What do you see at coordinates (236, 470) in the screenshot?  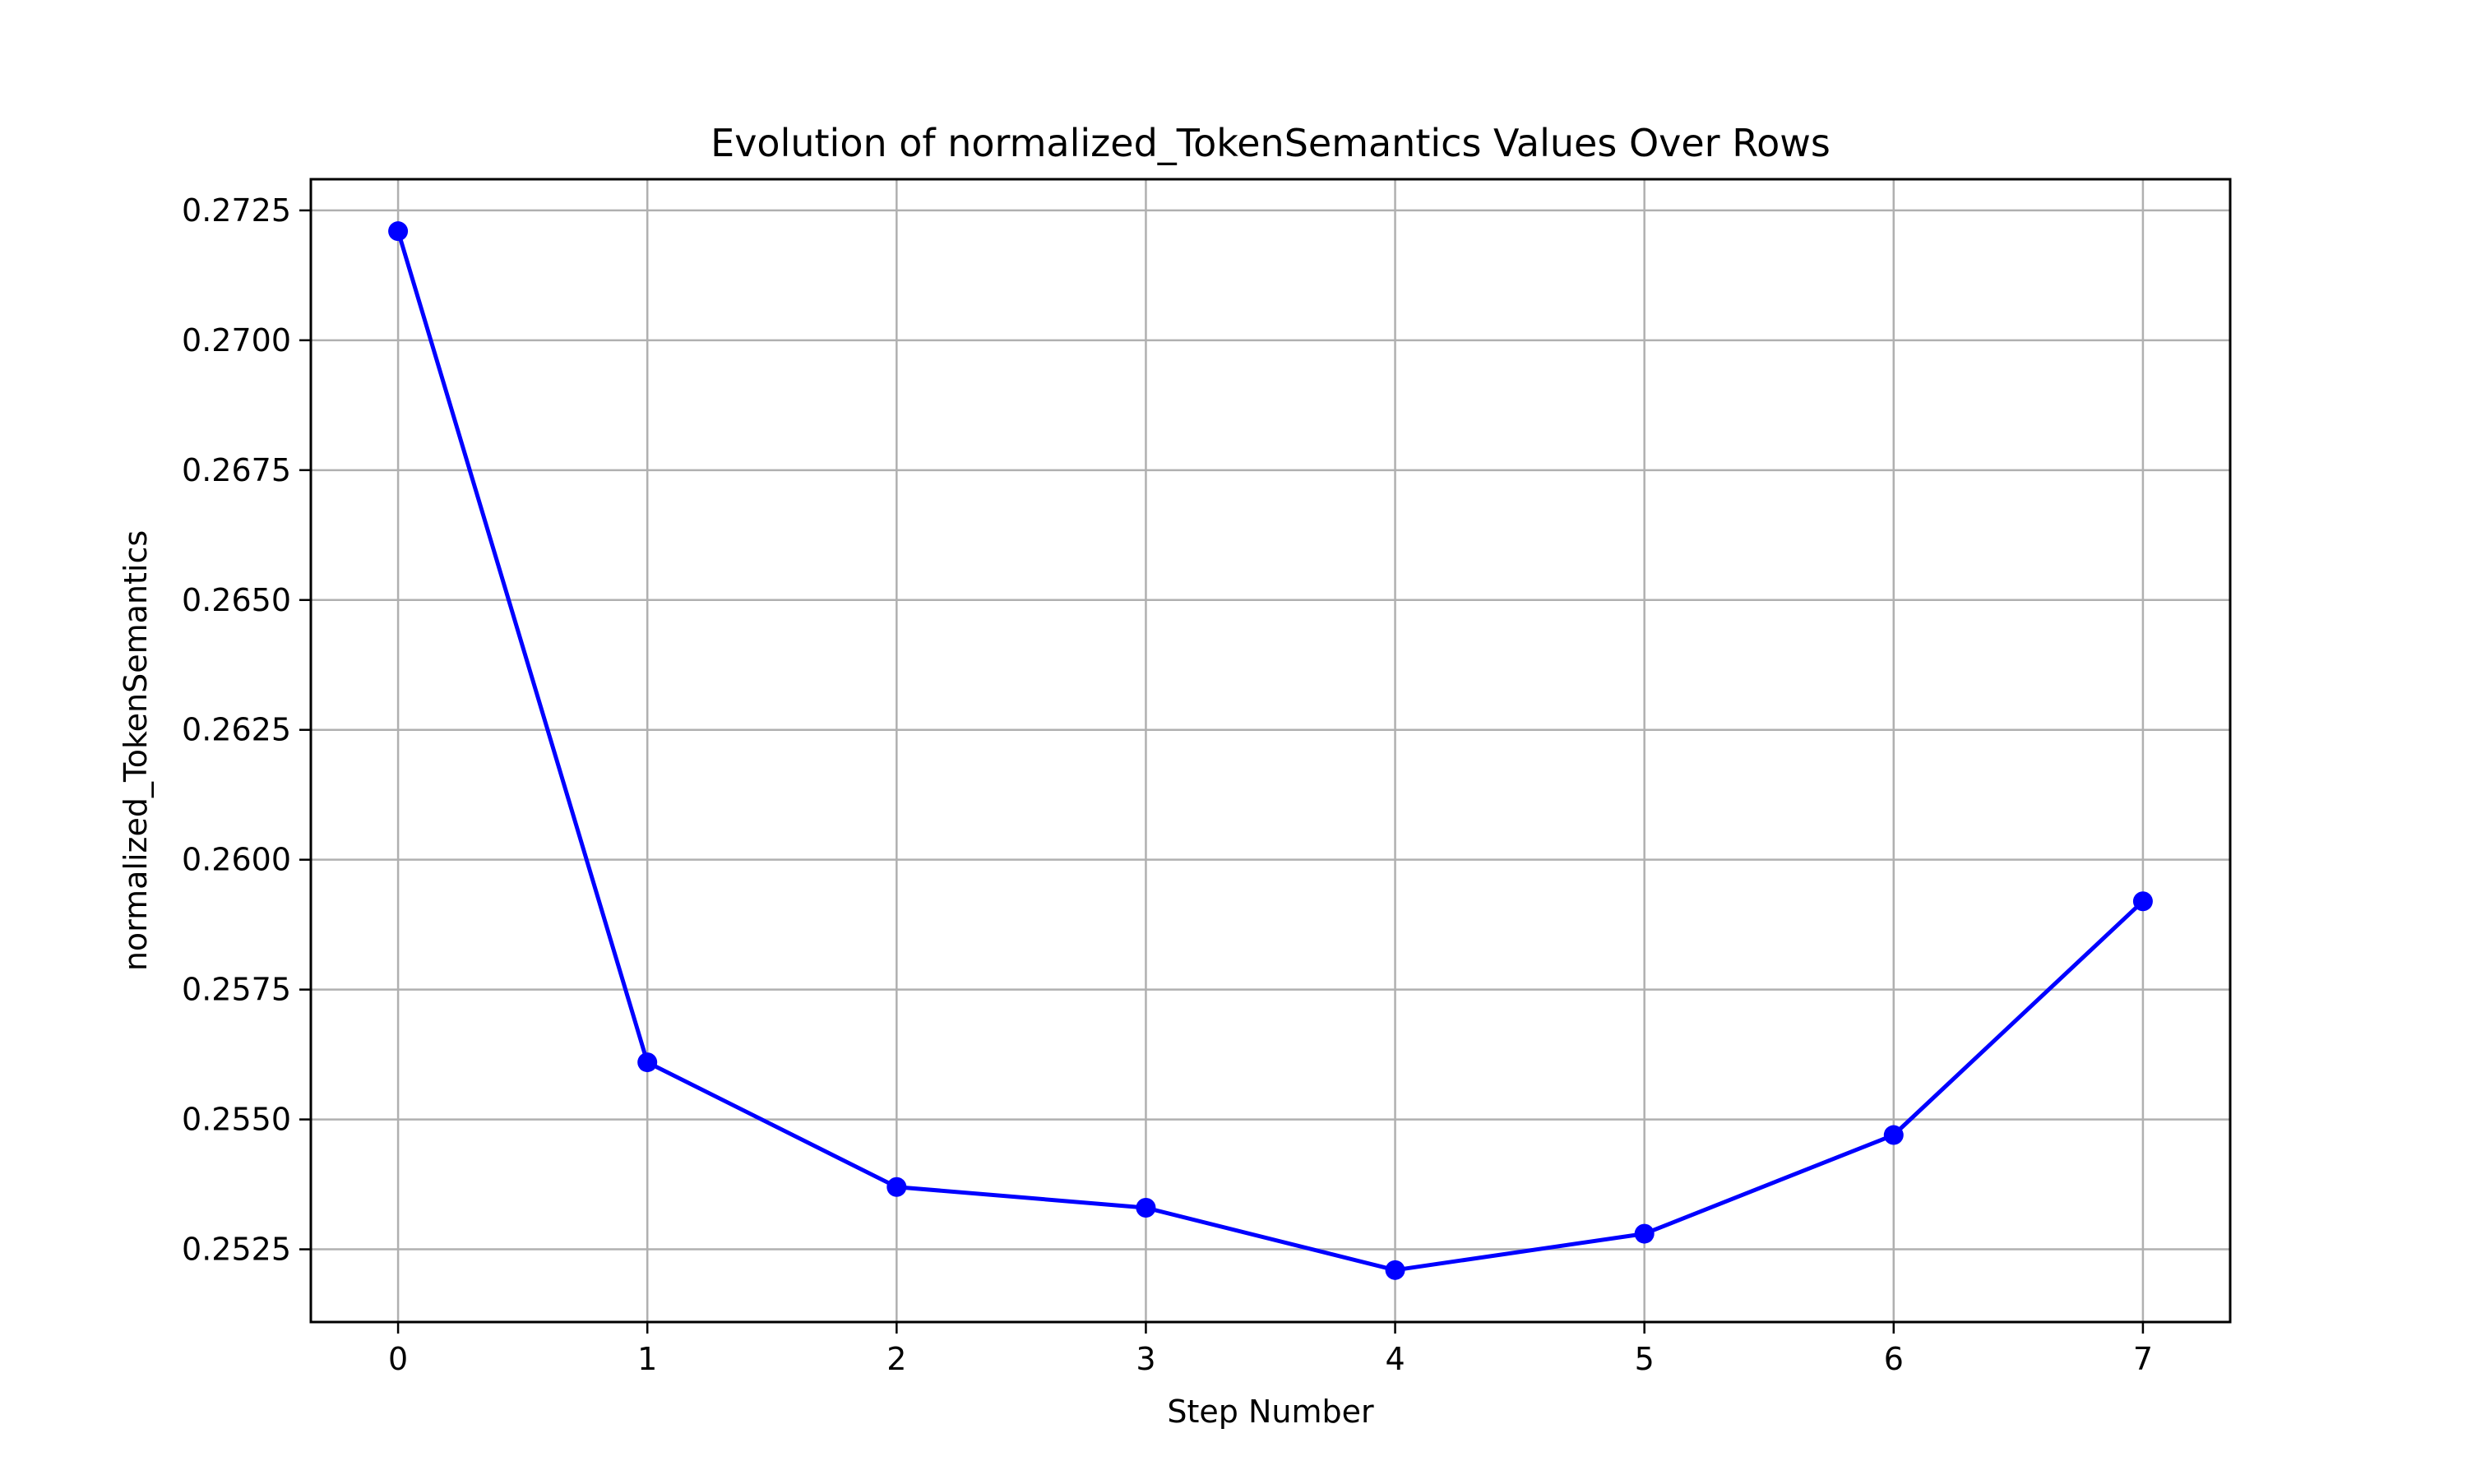 I see `y-tick-label: 0.2675` at bounding box center [236, 470].